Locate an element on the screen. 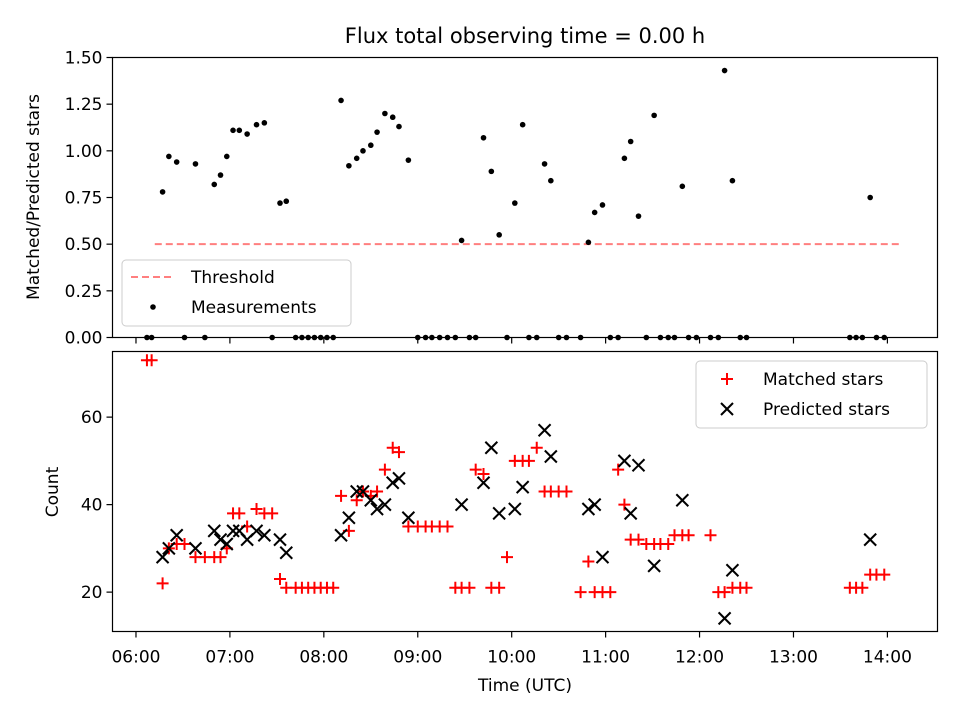 This screenshot has width=960, height=720. ratio-legend-box is located at coordinates (236, 293).